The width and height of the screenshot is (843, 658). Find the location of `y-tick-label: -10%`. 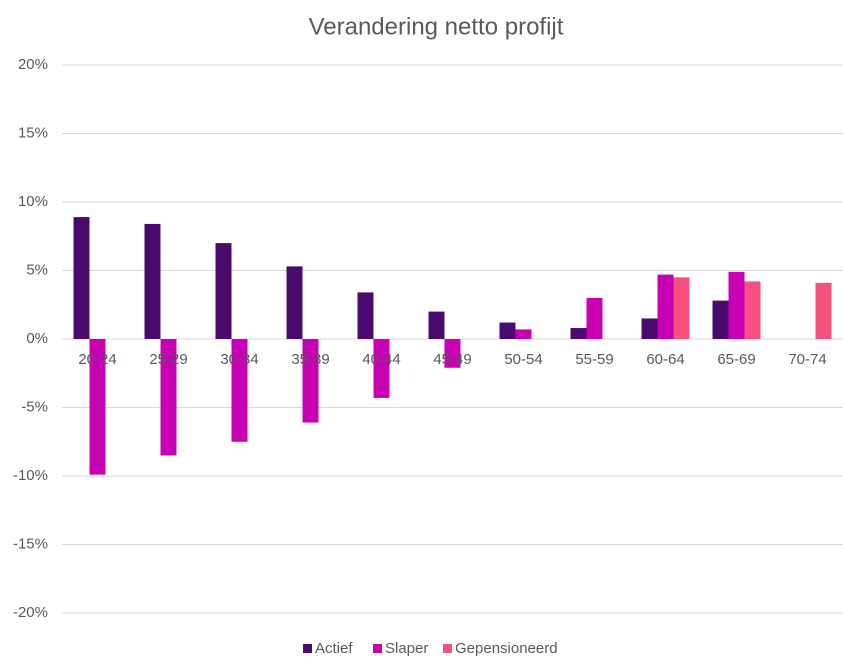

y-tick-label: -10% is located at coordinates (30, 475).